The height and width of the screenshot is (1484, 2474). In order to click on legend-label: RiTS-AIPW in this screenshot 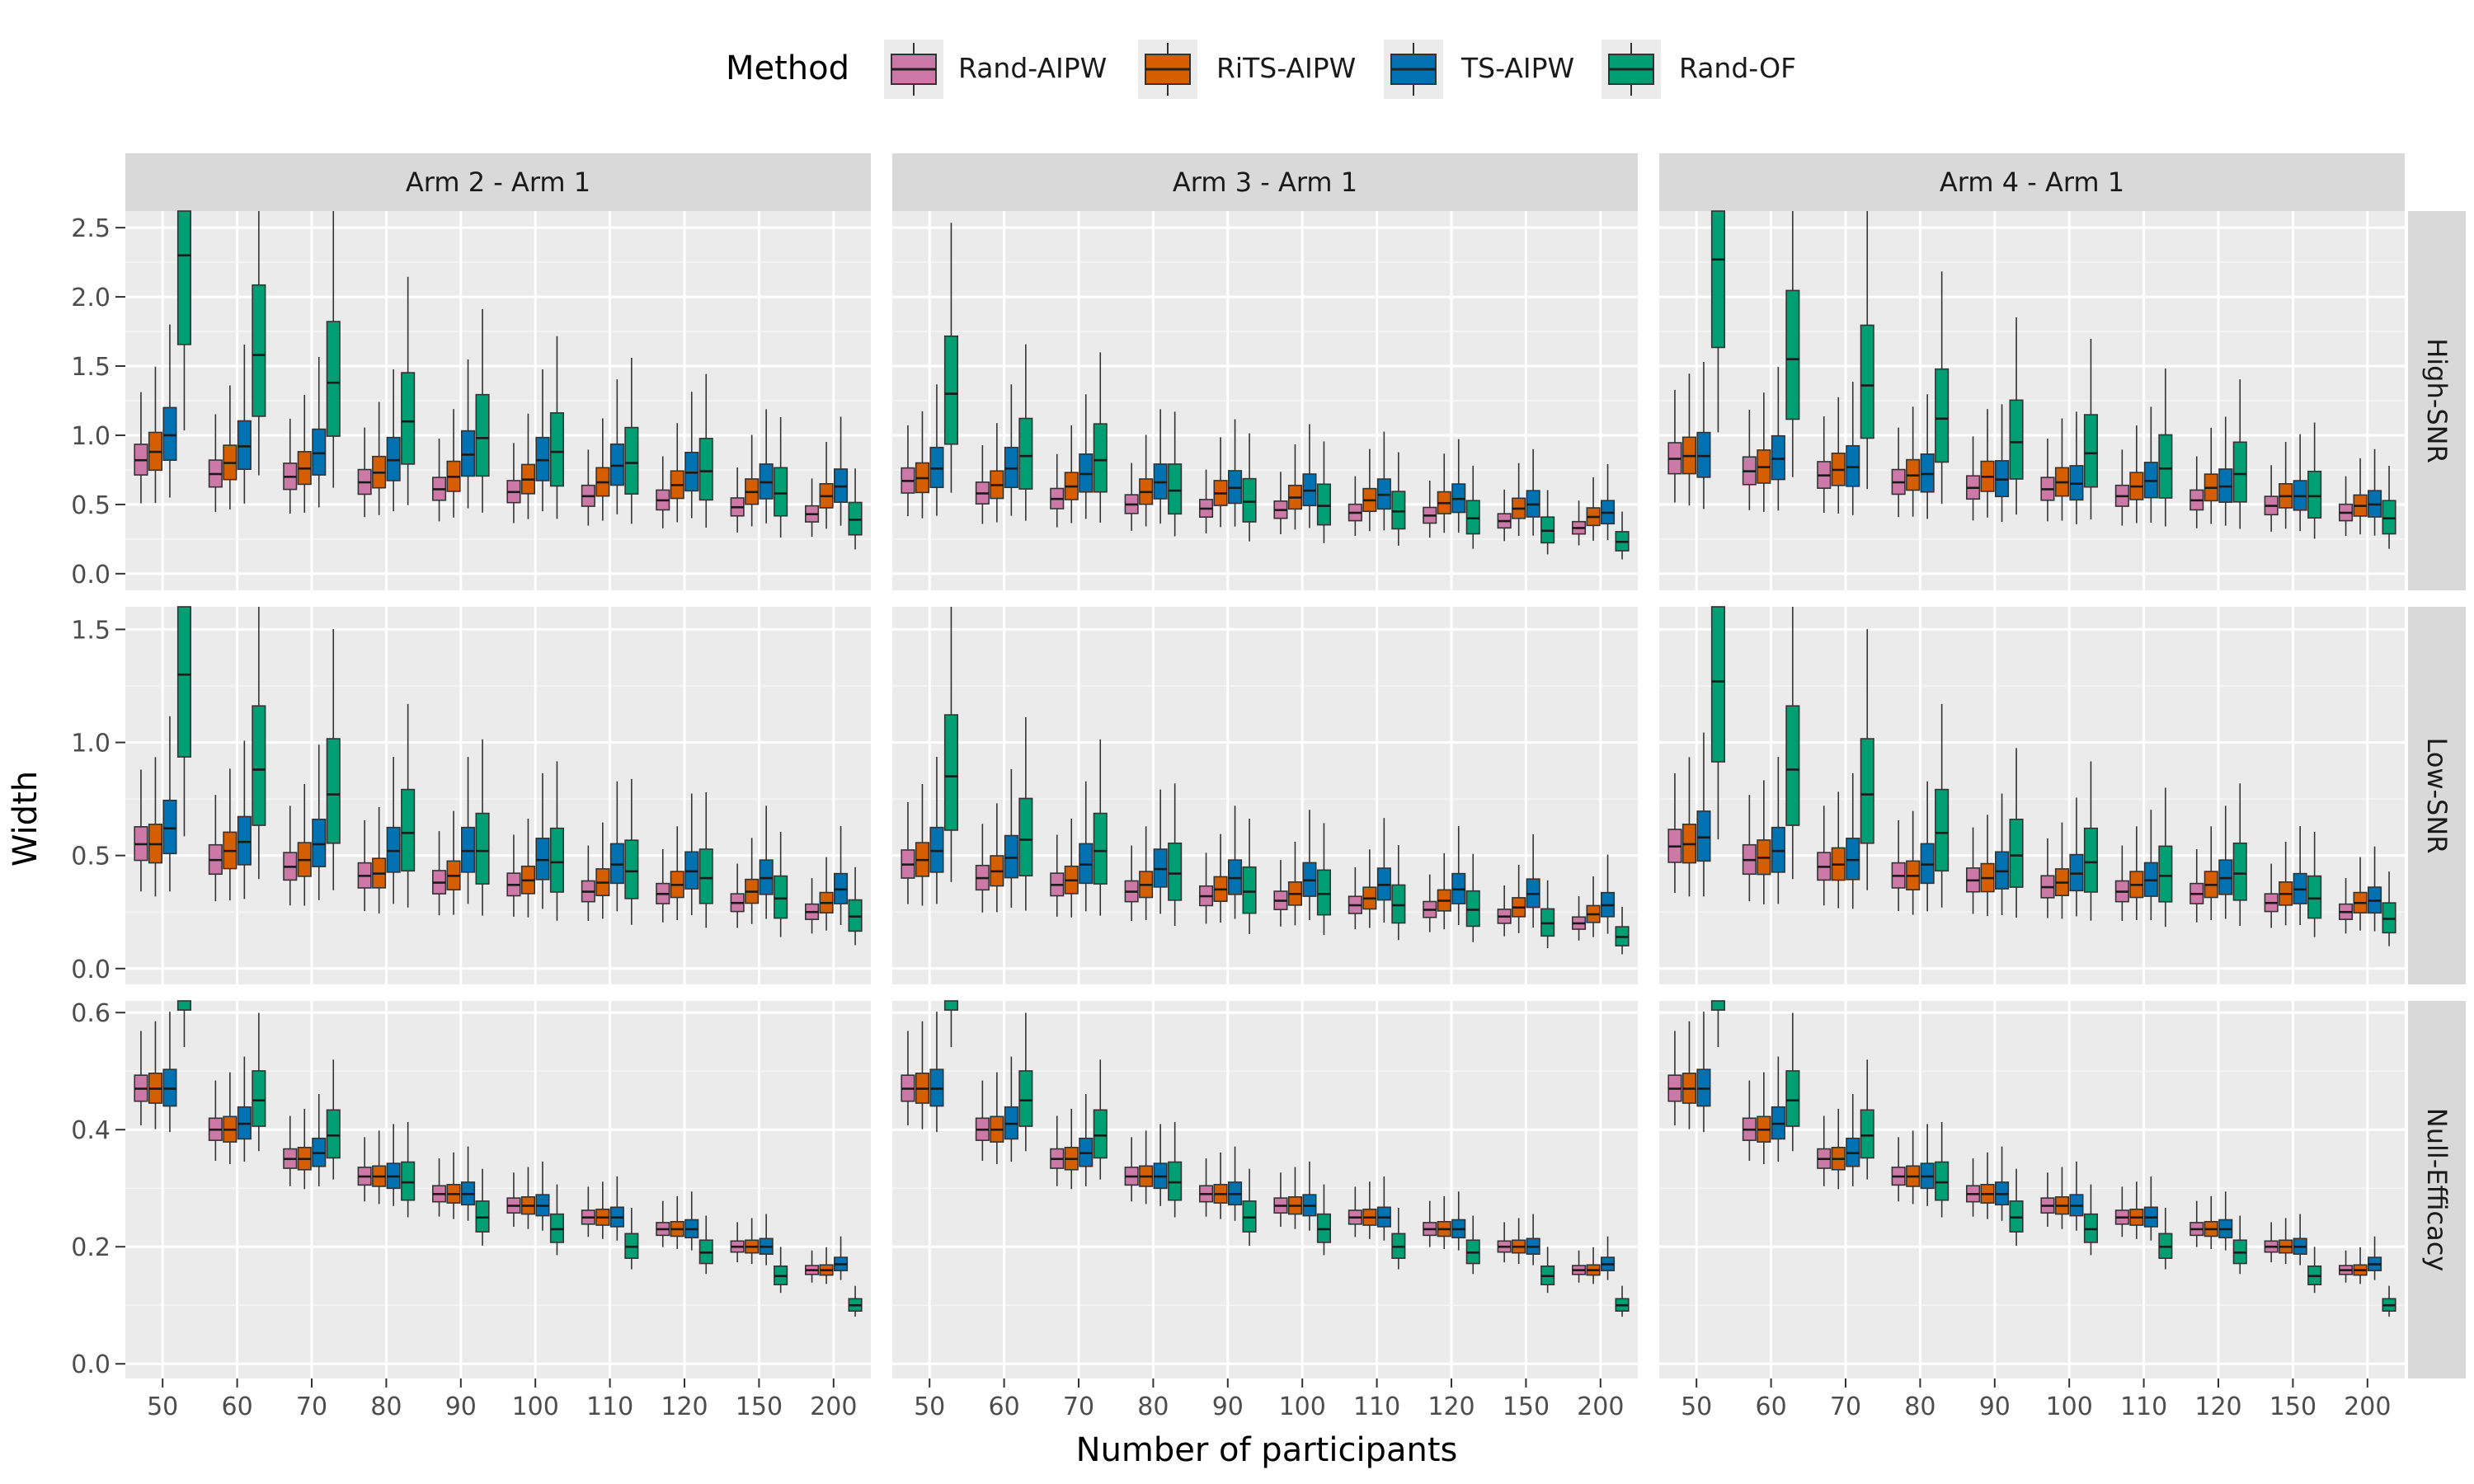, I will do `click(1286, 68)`.